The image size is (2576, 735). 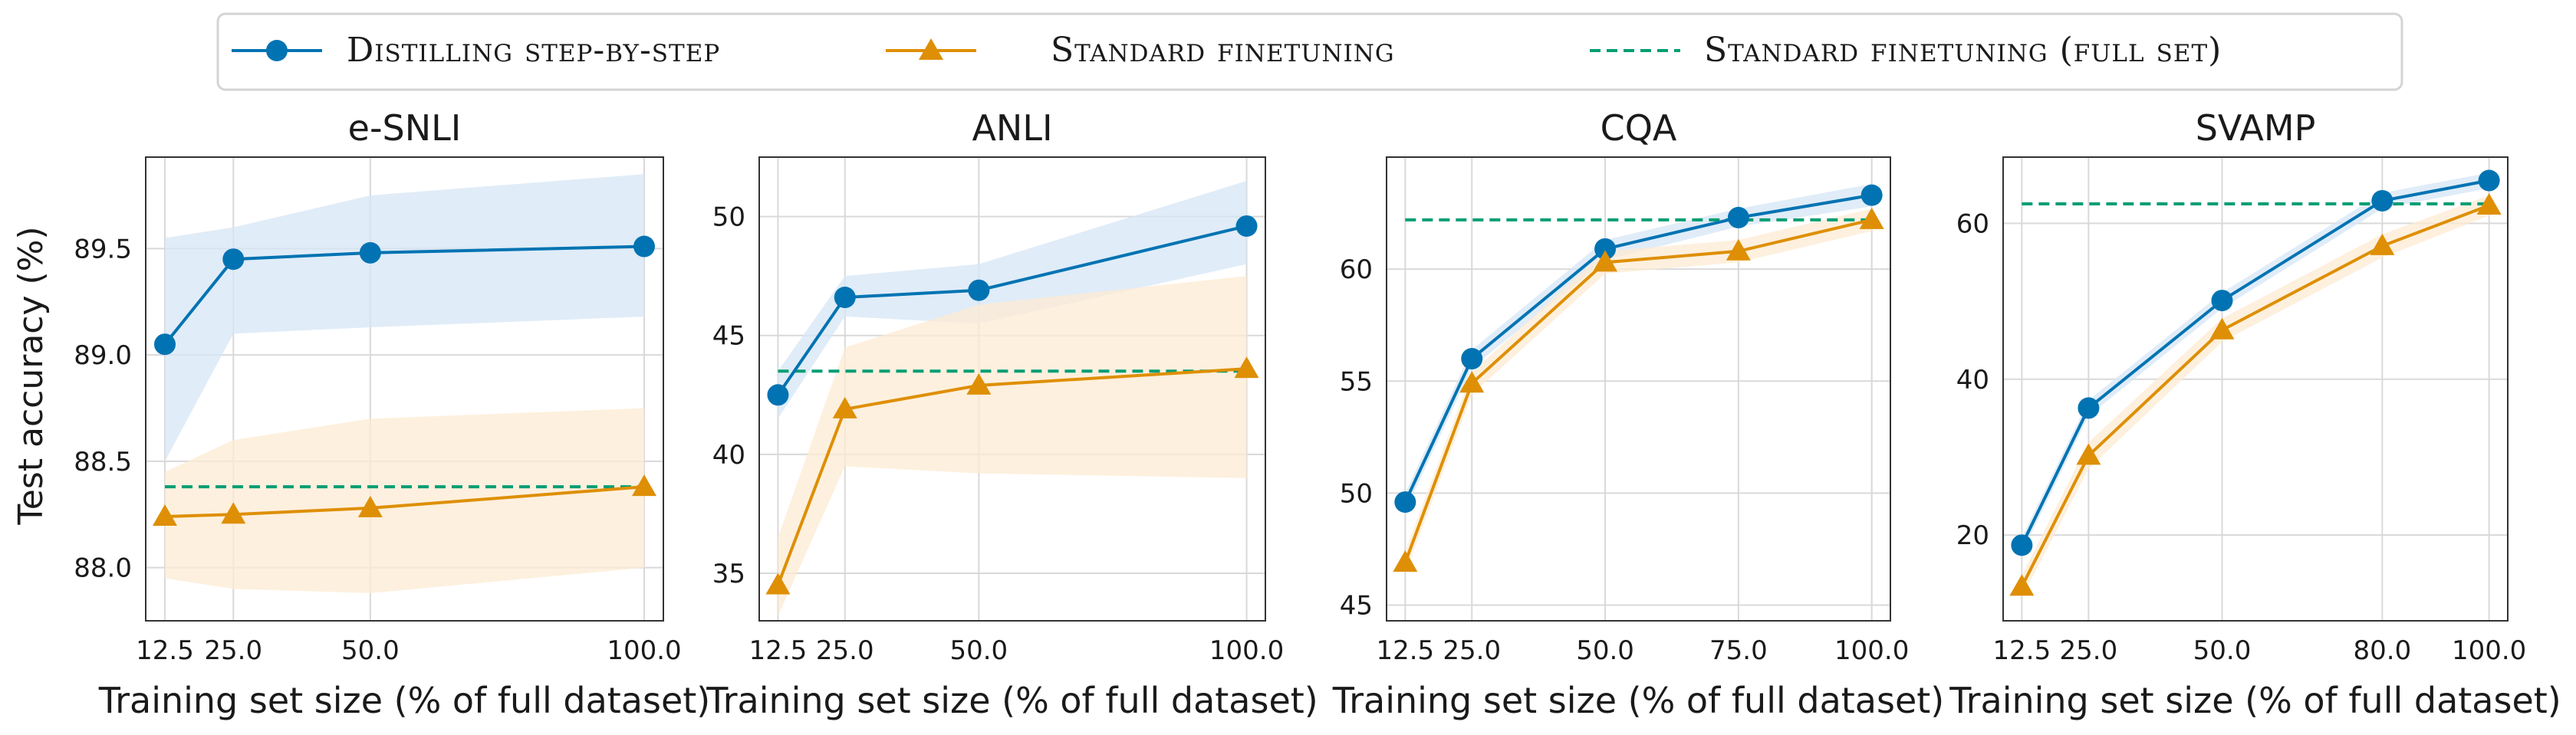 I want to click on esnli-line-distilling, so click(x=404, y=295).